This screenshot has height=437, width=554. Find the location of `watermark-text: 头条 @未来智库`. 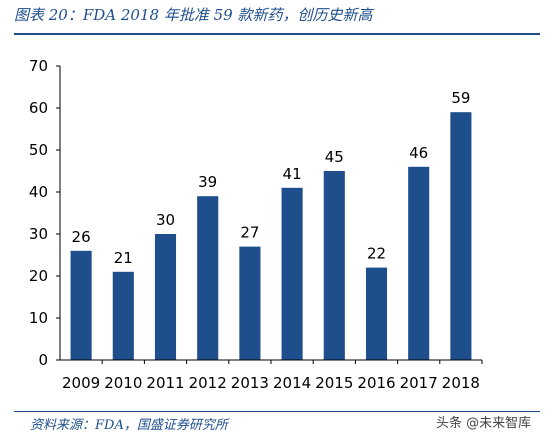

watermark-text: 头条 @未来智库 is located at coordinates (484, 423).